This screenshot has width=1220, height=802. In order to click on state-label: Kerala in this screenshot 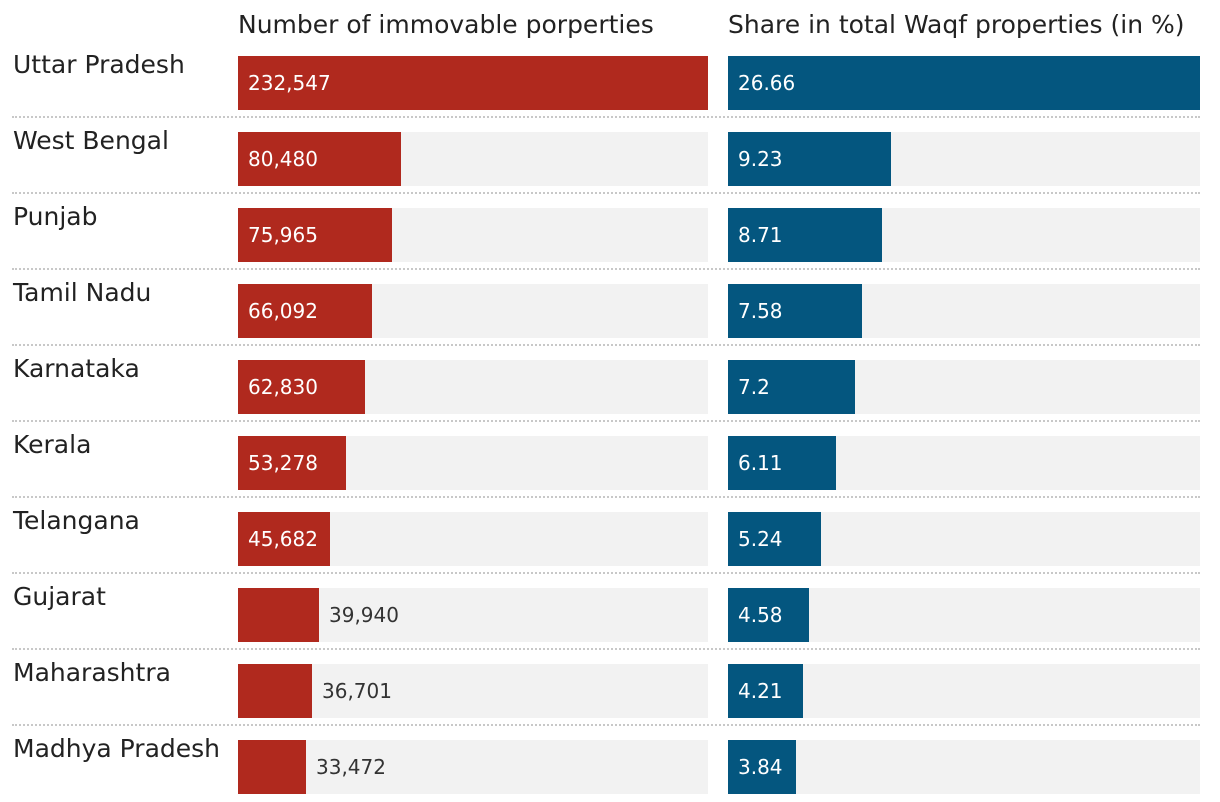, I will do `click(52, 444)`.